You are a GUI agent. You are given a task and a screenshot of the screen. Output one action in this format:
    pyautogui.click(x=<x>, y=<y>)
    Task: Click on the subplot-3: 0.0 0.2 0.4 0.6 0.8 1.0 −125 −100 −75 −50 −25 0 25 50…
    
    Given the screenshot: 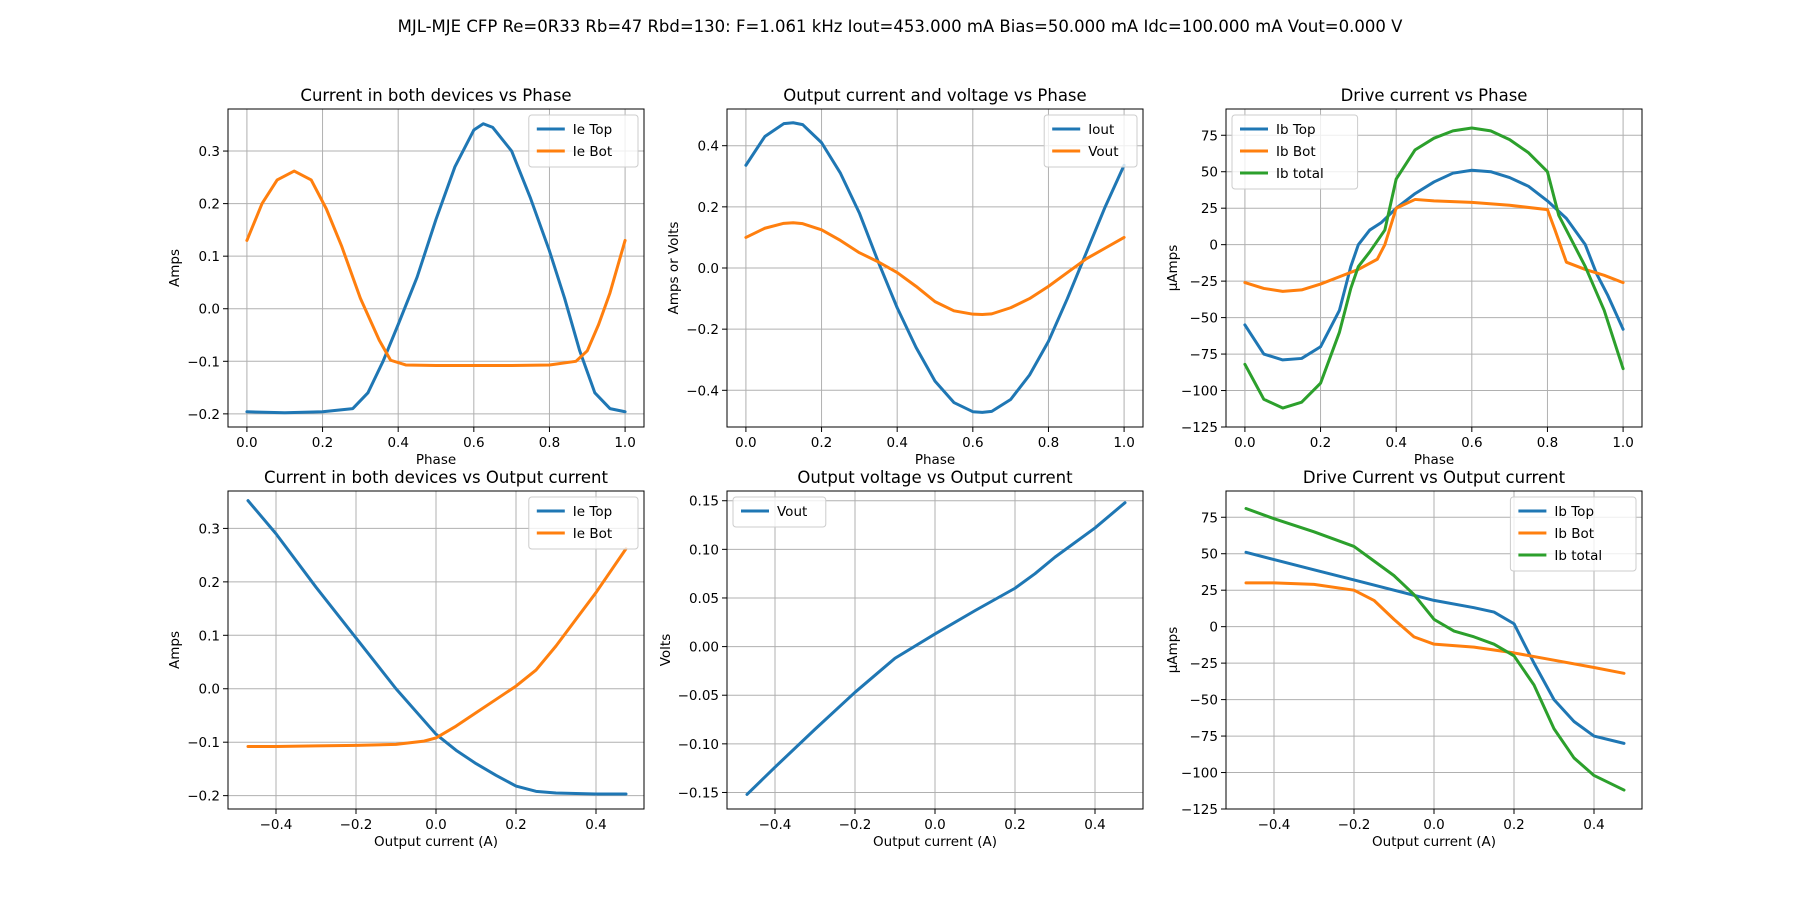 What is the action you would take?
    pyautogui.click(x=1404, y=277)
    